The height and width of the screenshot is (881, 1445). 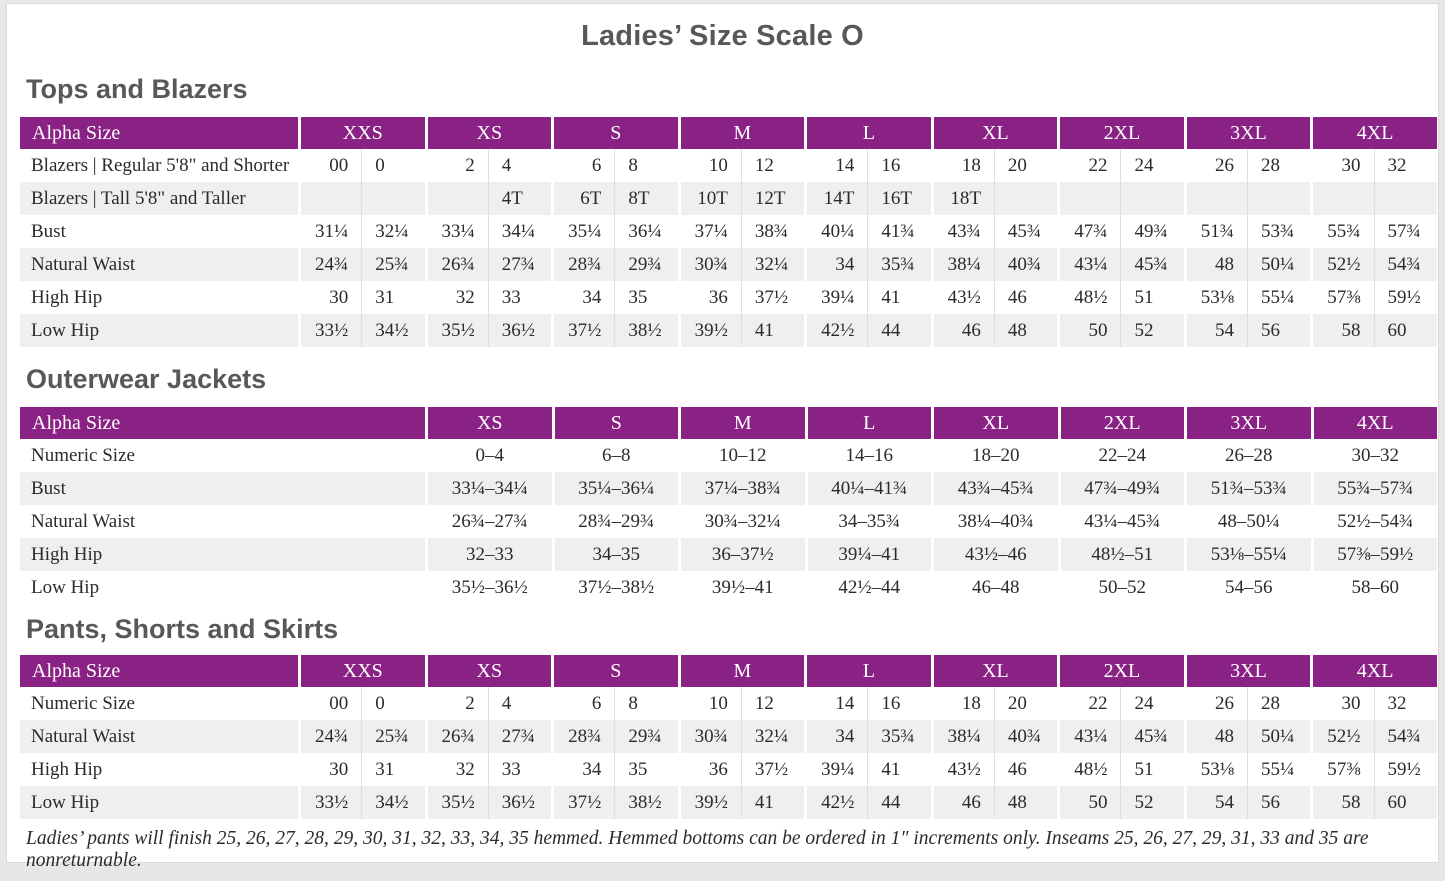 I want to click on size-value: 24, so click(x=1151, y=703).